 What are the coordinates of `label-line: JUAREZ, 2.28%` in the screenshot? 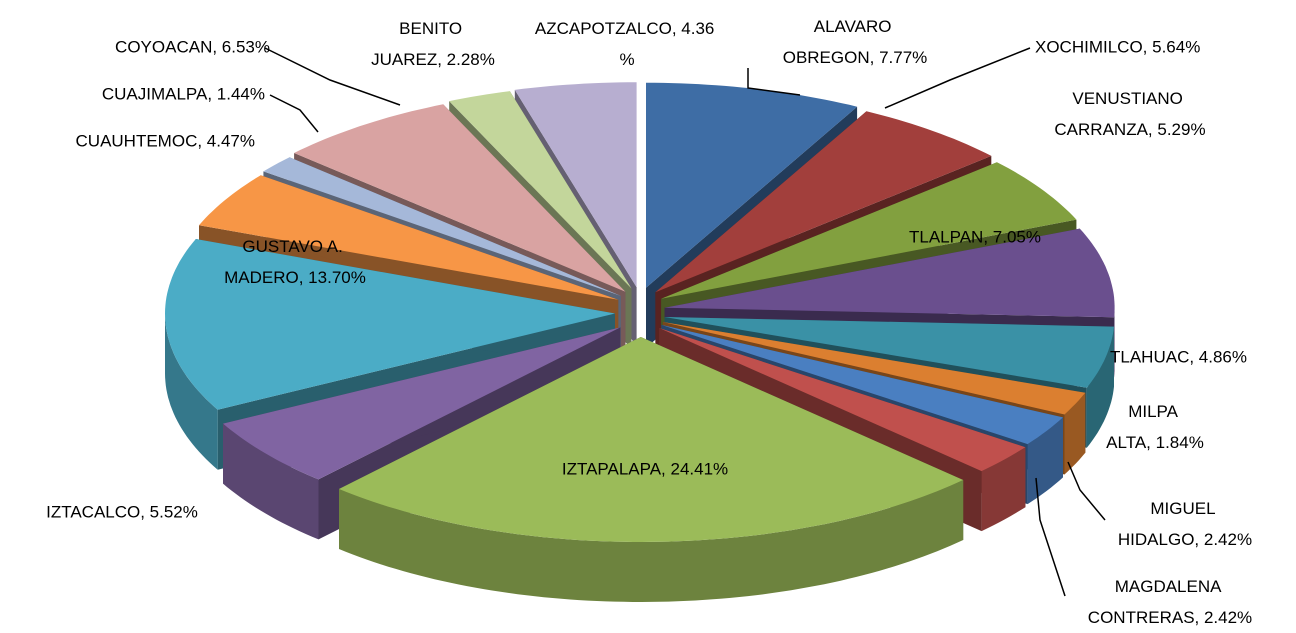 It's located at (433, 59).